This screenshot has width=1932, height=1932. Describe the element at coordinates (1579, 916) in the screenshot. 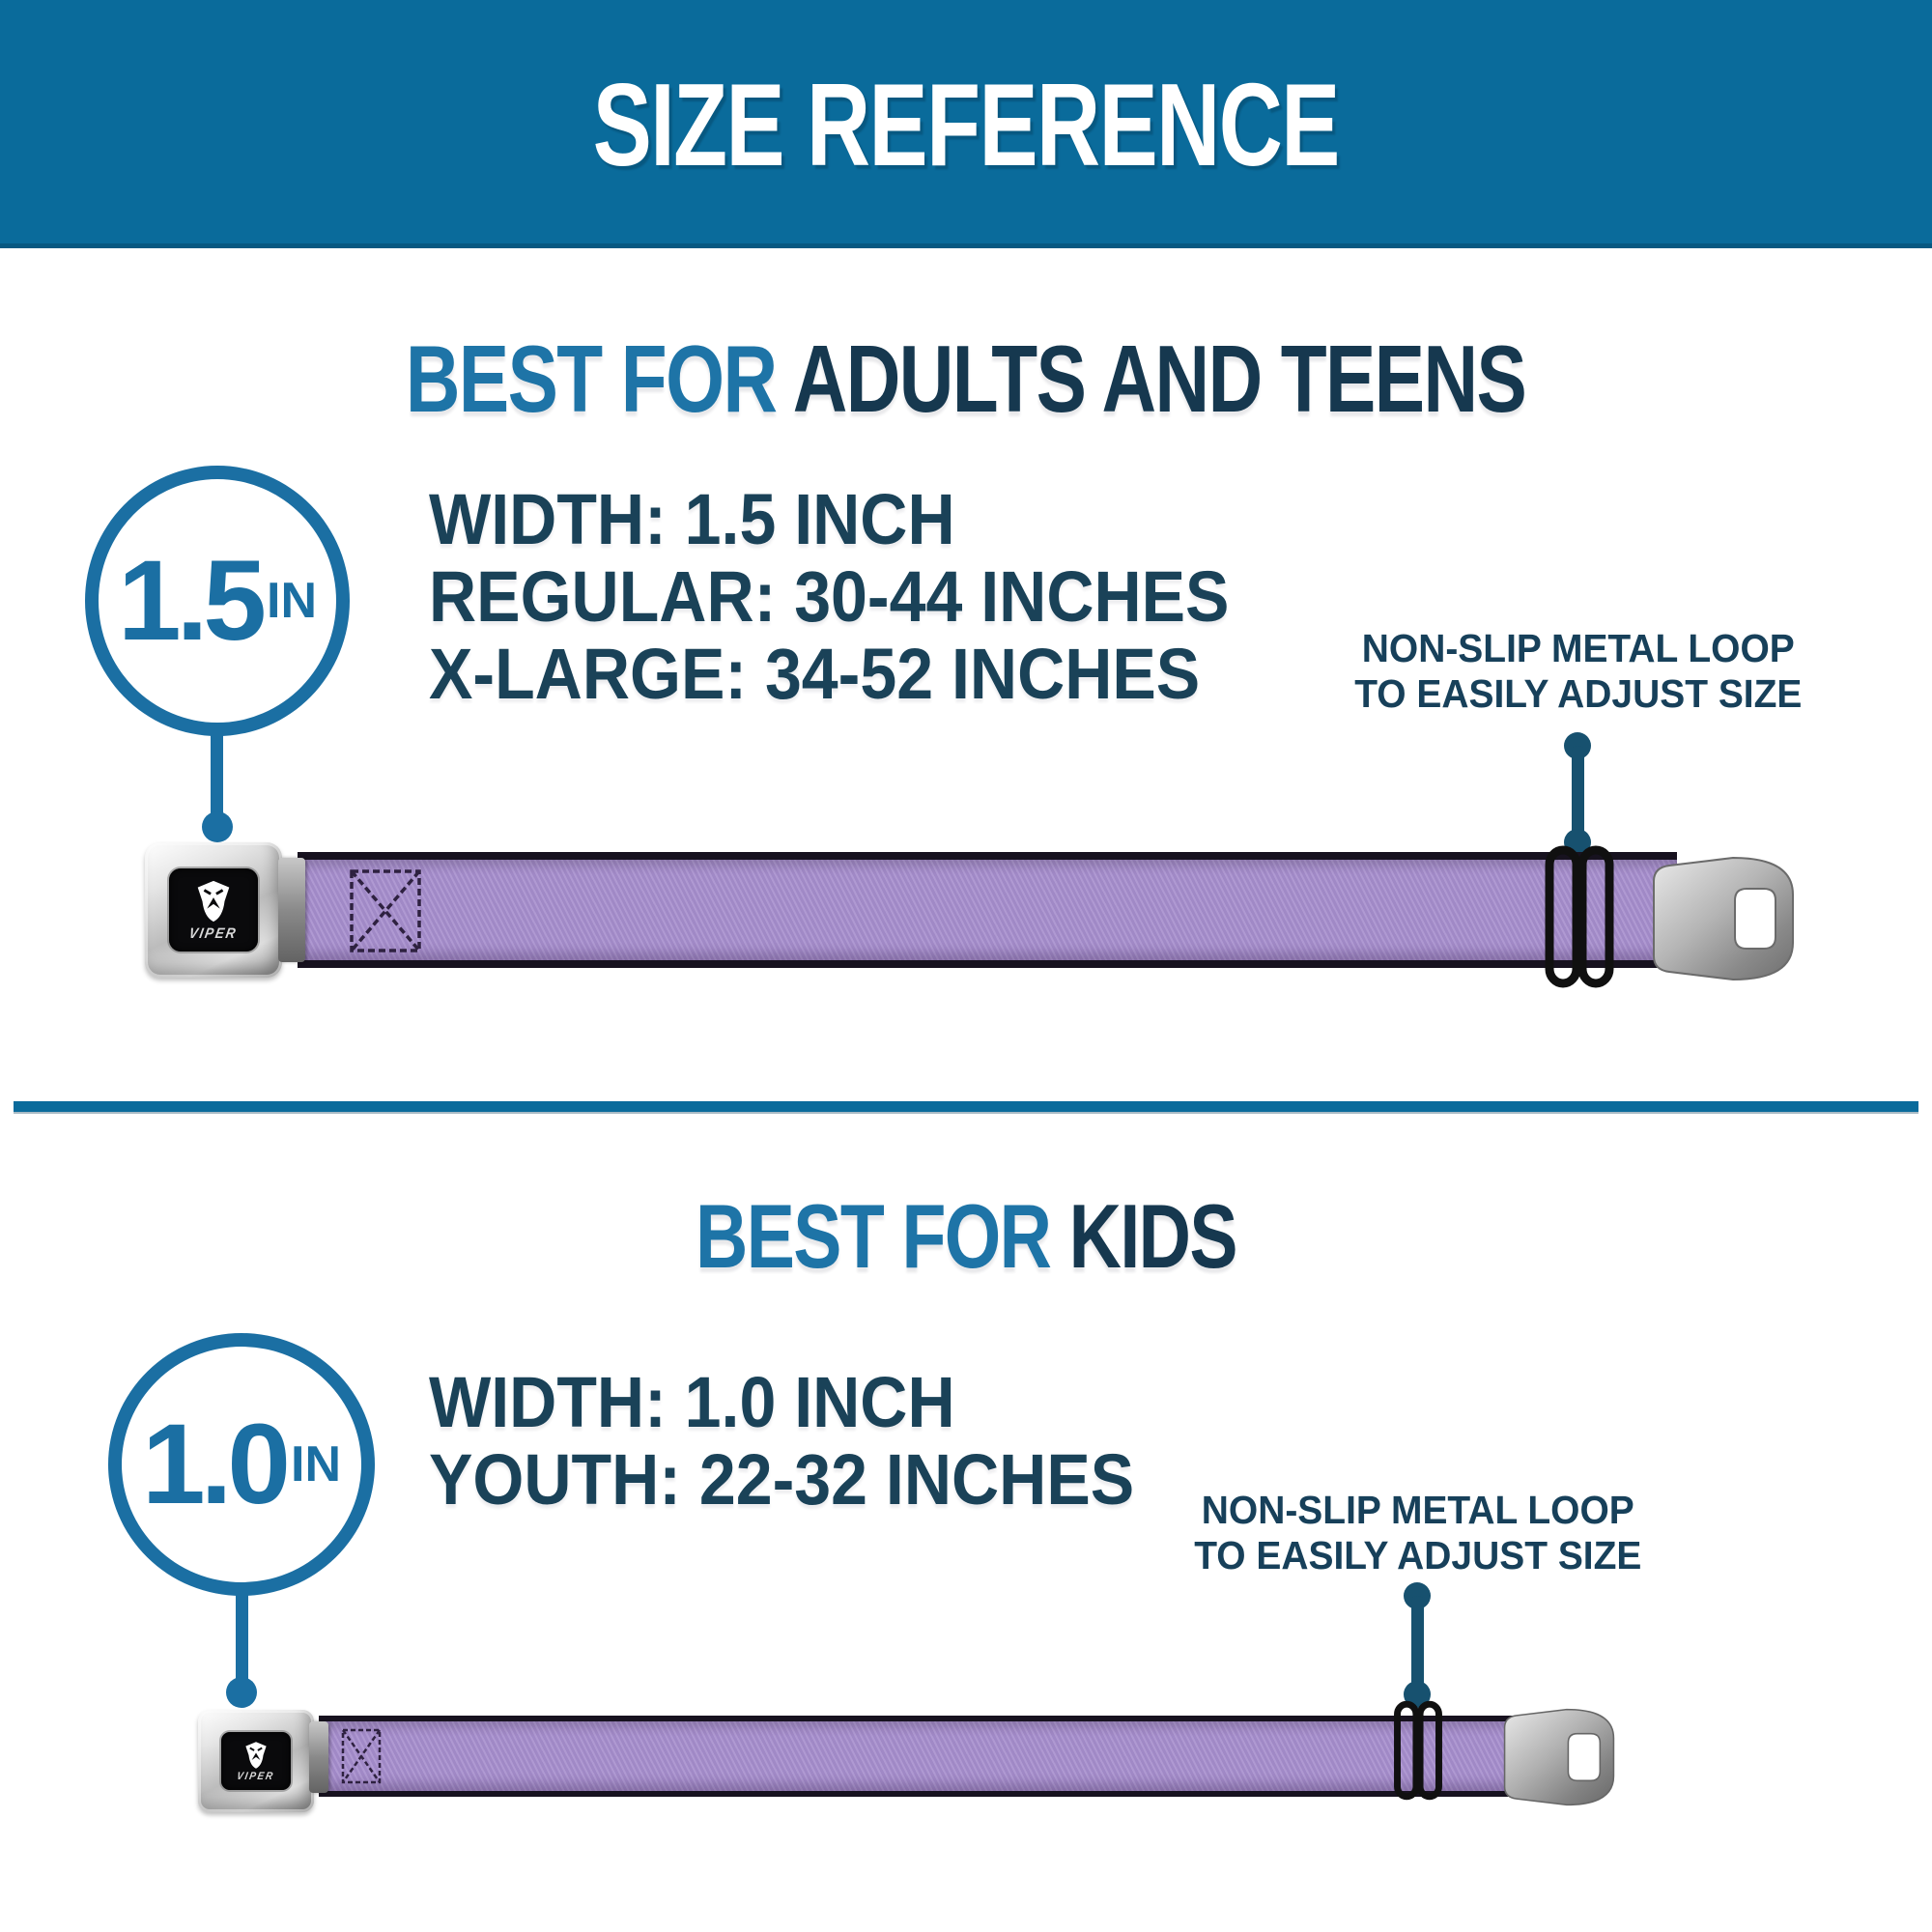

I see `metal-loop-slider-adults` at that location.